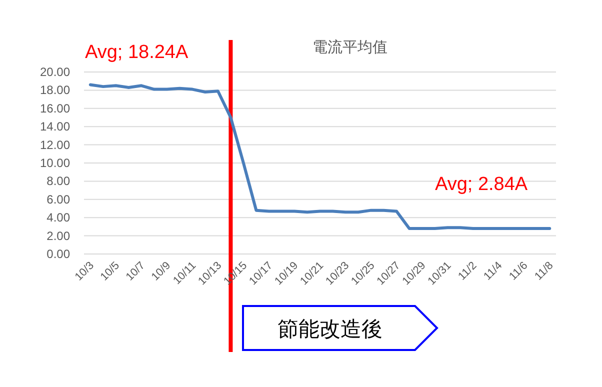 This screenshot has height=387, width=602. Describe the element at coordinates (493, 271) in the screenshot. I see `x-tick-label: 11/4` at that location.